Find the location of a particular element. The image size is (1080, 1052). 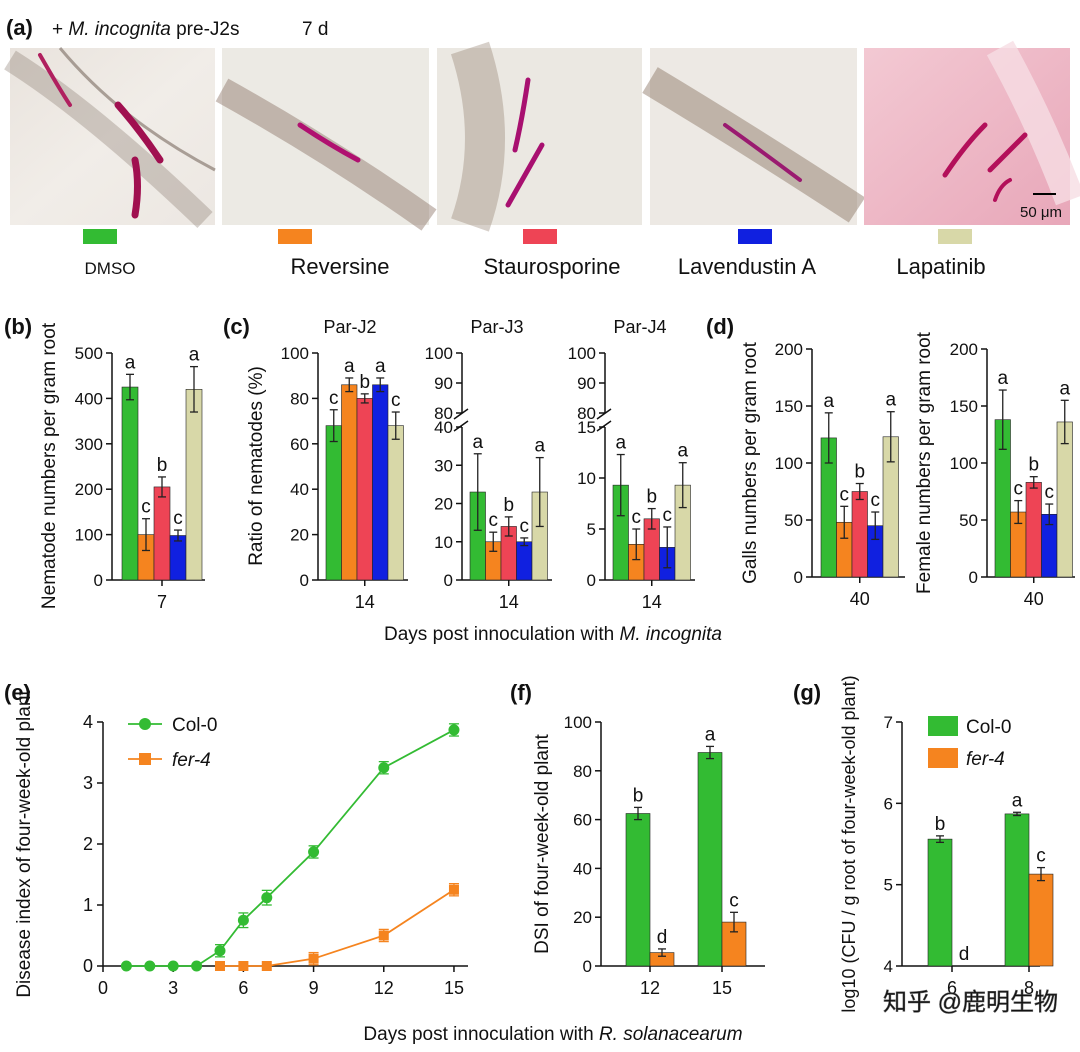

micrograph-staurosporine is located at coordinates (539, 136).